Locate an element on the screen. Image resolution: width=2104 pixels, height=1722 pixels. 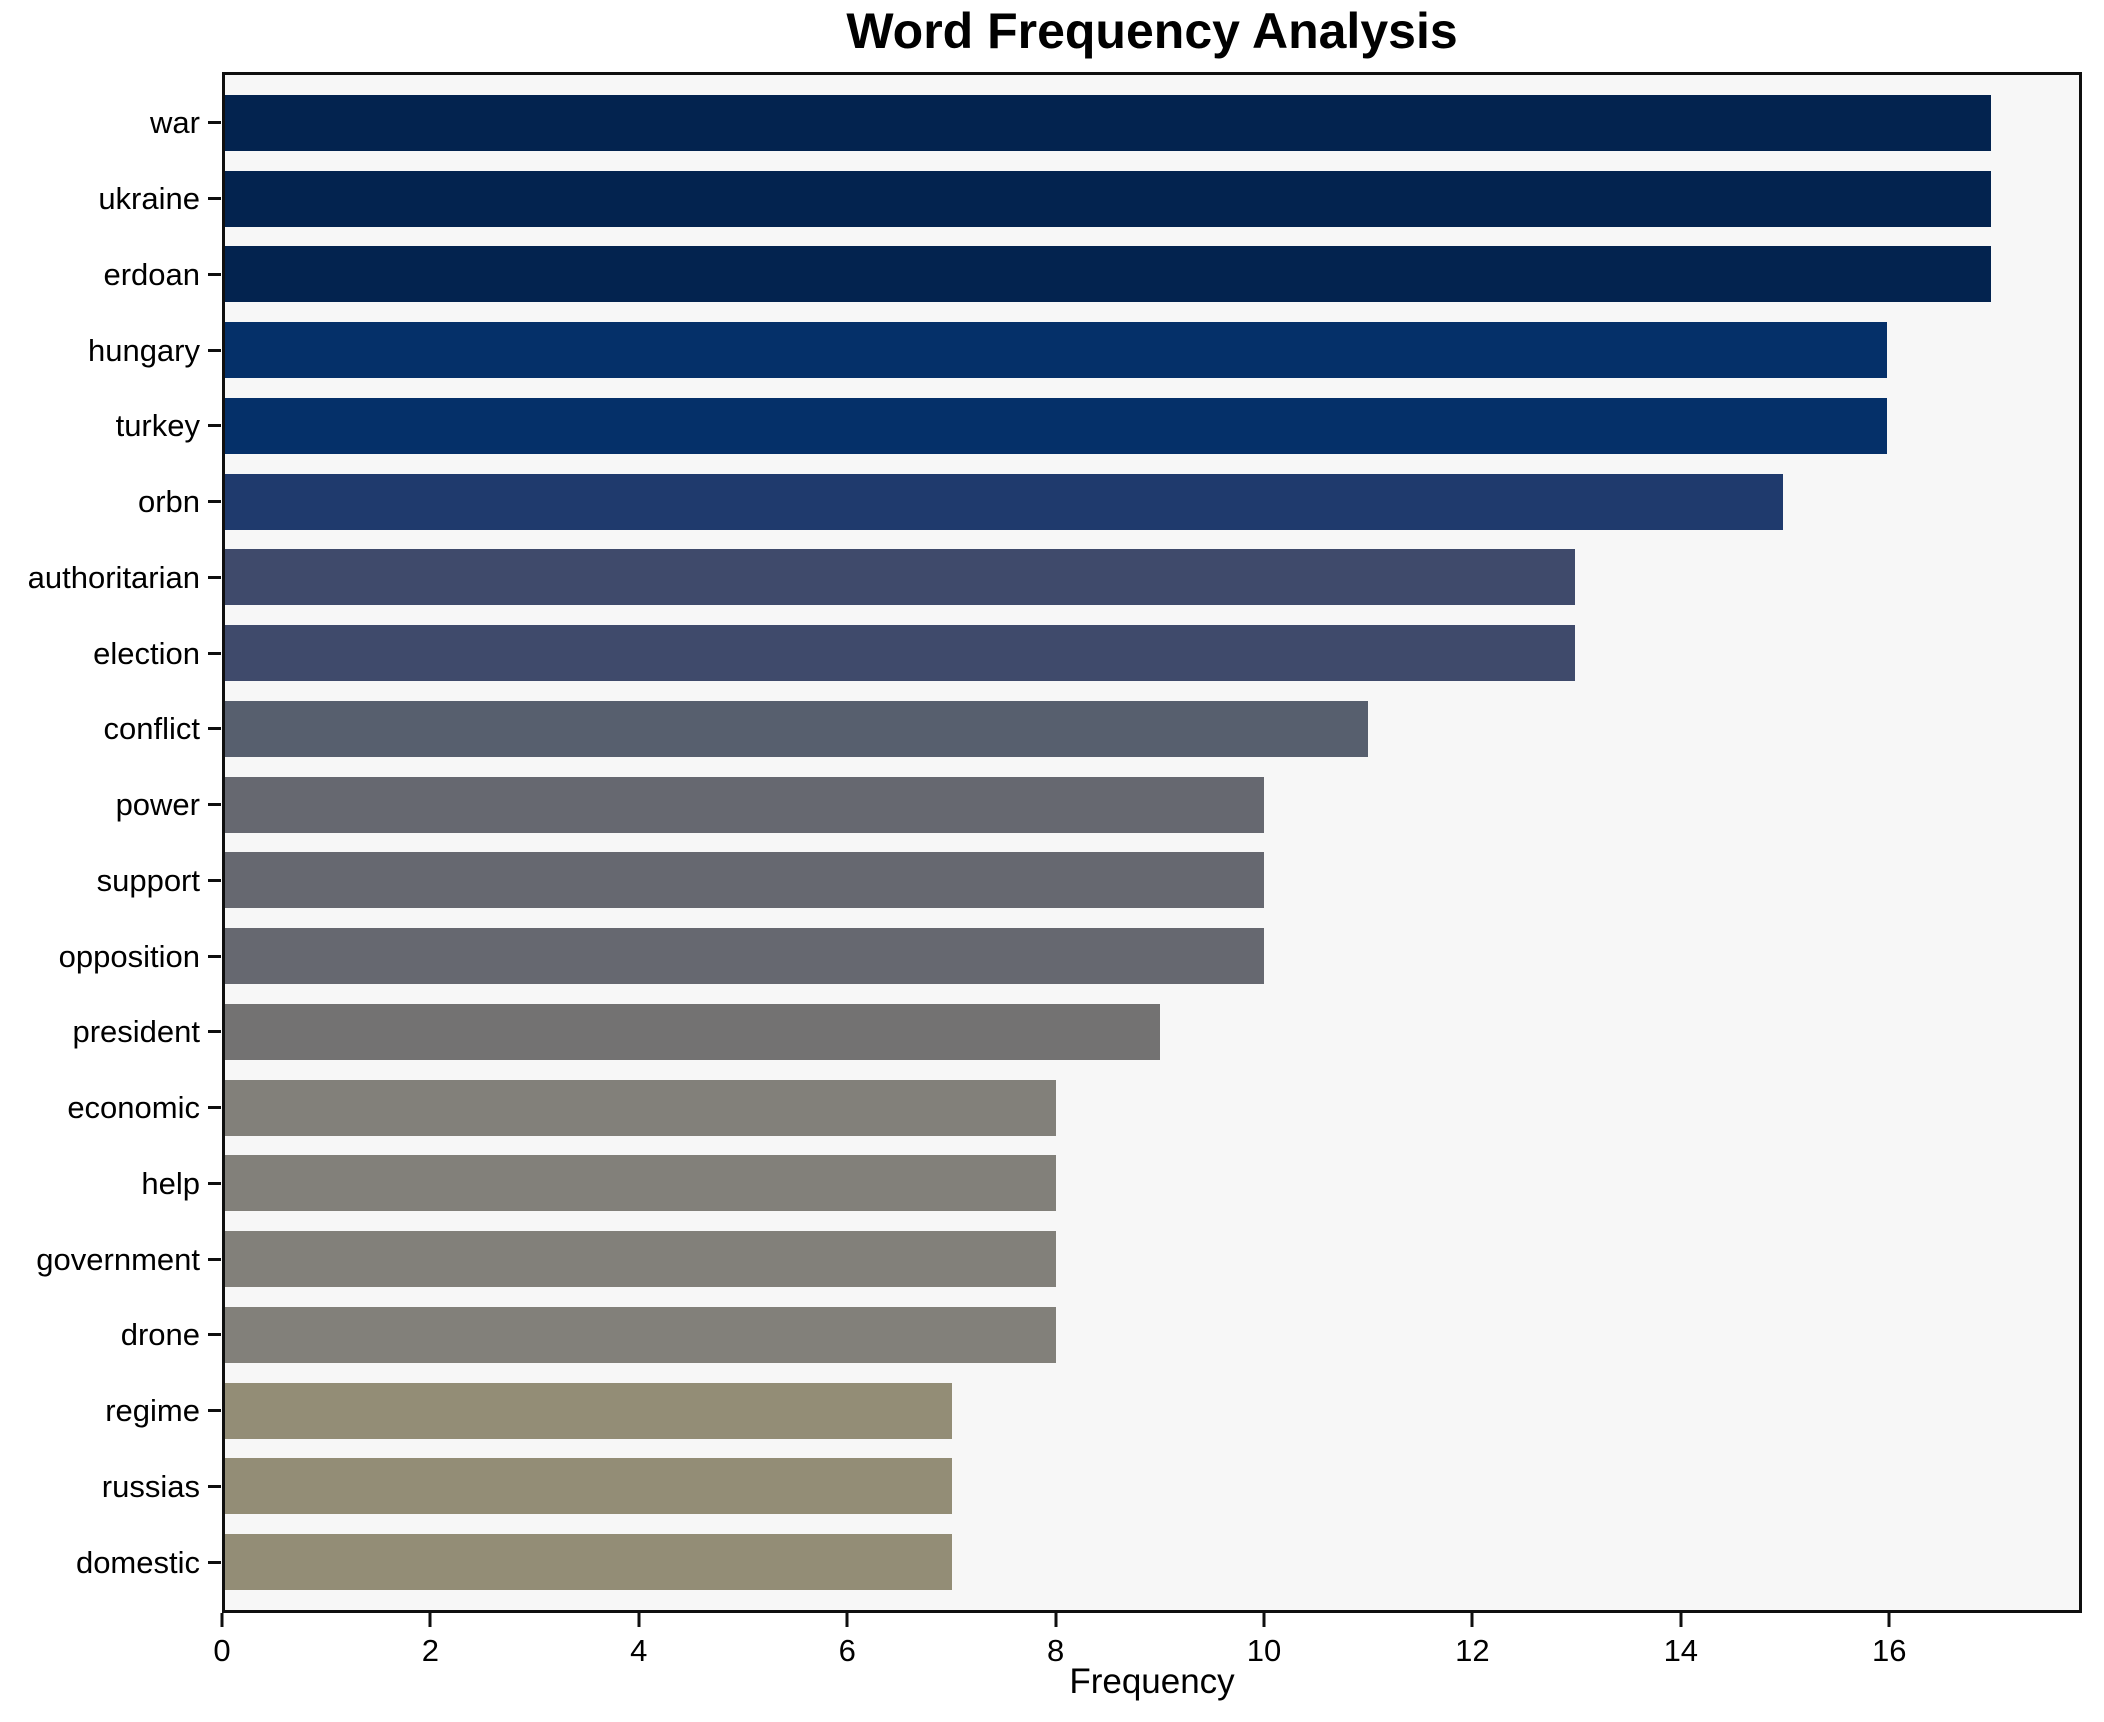
bar-row: war is located at coordinates (1114, 123).